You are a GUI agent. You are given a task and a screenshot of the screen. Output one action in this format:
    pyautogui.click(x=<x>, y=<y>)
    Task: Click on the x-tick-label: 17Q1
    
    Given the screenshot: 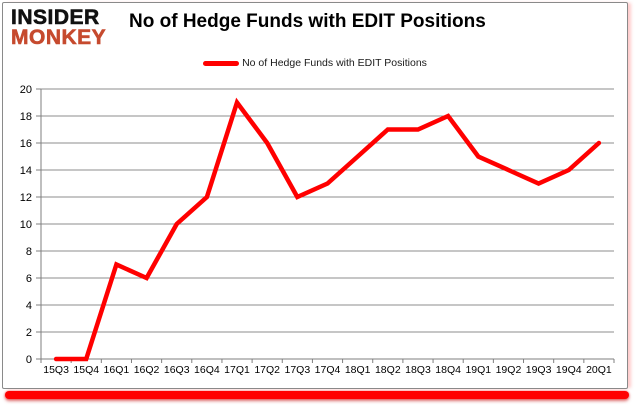 What is the action you would take?
    pyautogui.click(x=237, y=370)
    